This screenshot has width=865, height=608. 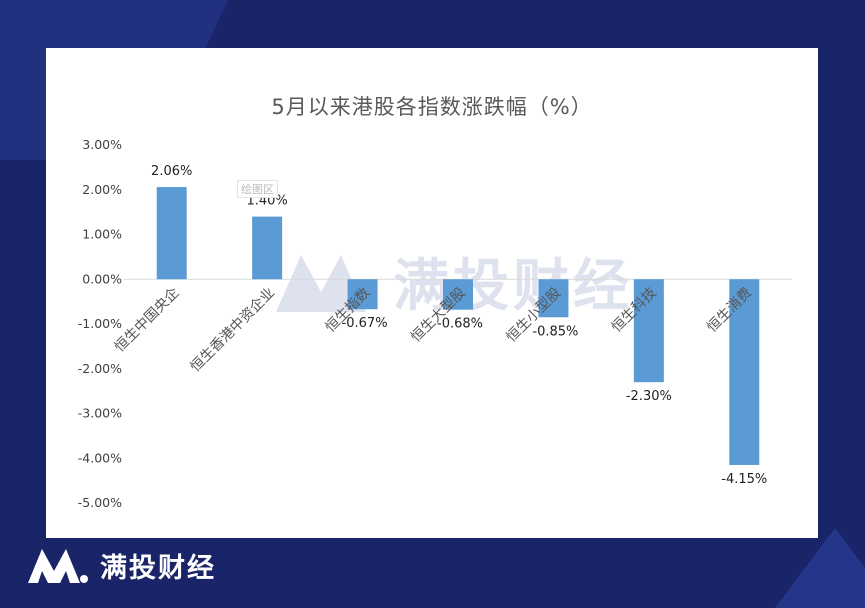 What do you see at coordinates (649, 396) in the screenshot?
I see `data-label: -2.30%` at bounding box center [649, 396].